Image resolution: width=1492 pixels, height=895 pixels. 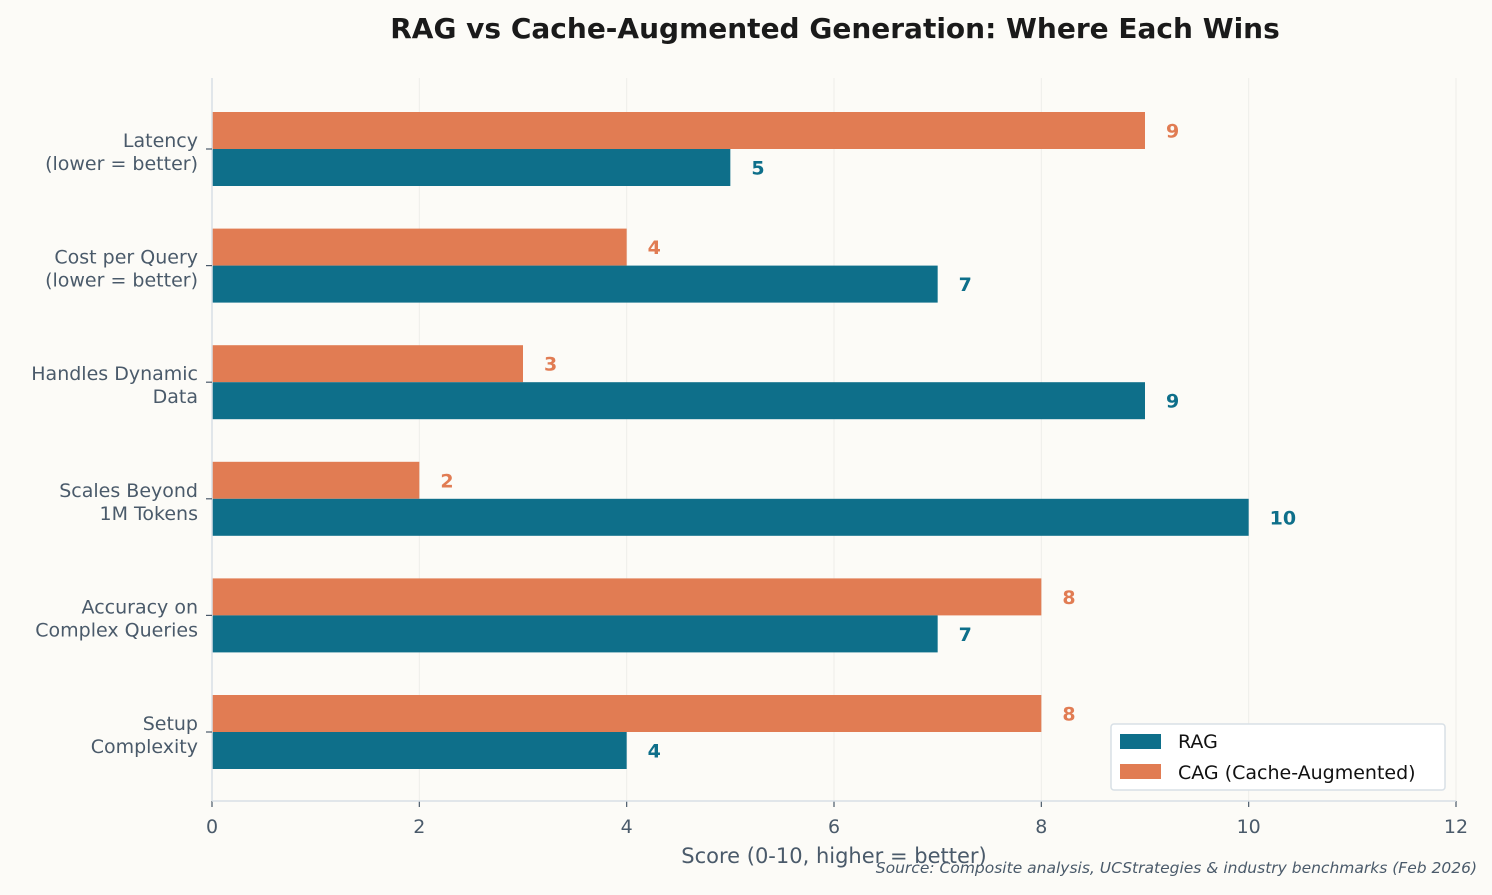 I want to click on data-label: 3, so click(x=550, y=365).